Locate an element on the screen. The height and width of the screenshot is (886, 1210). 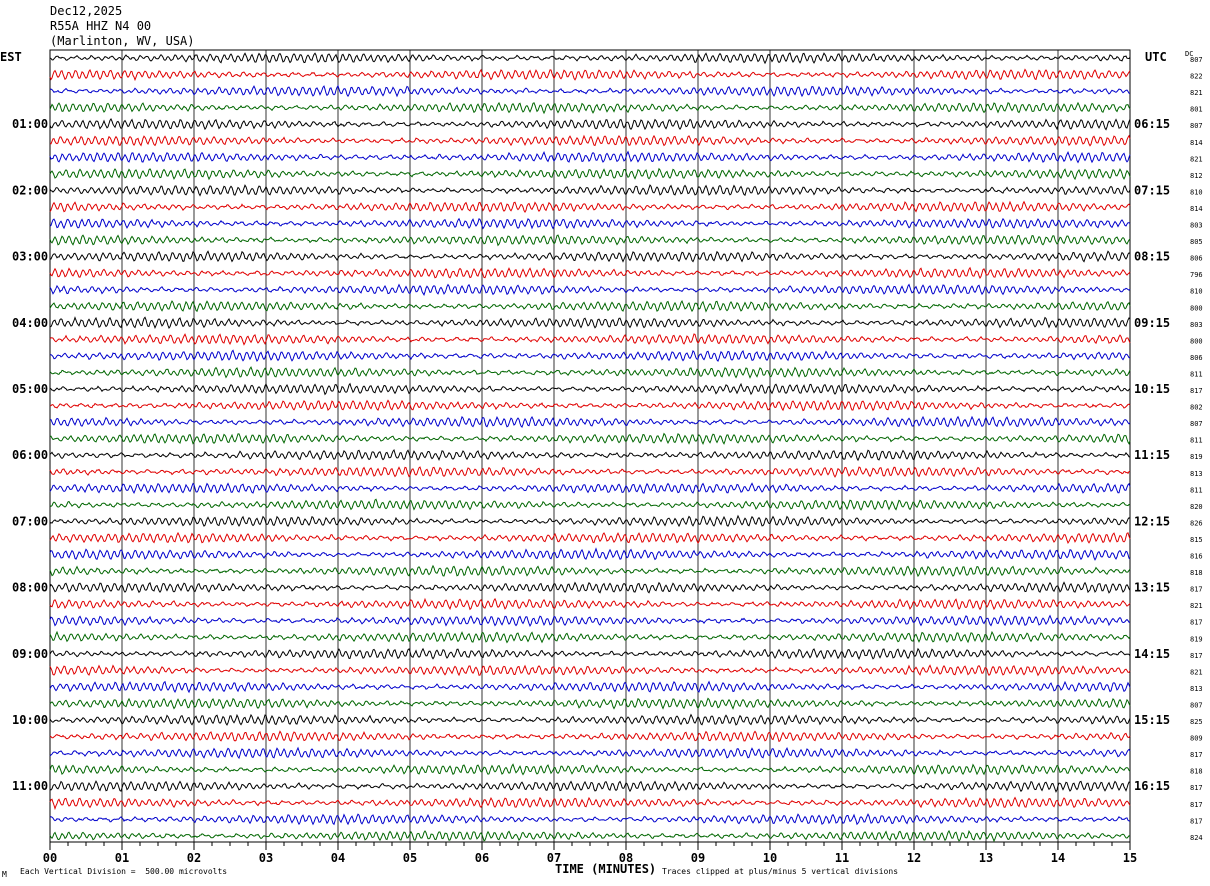
dc-offset-label: 822 is located at coordinates (1196, 77).